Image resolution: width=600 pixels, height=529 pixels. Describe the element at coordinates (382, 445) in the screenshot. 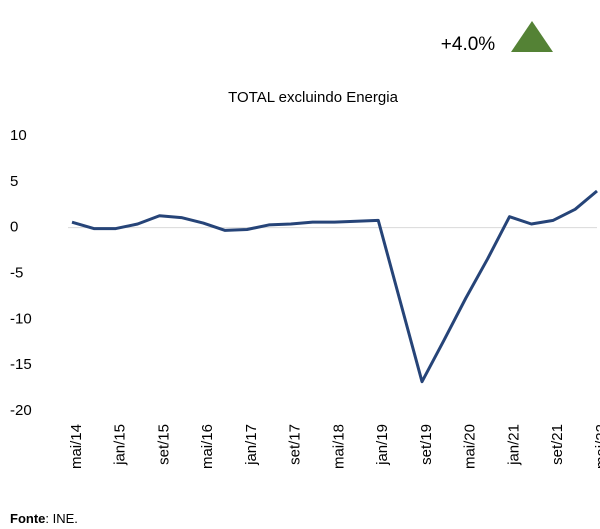

I see `x-tick-label: jan/19` at that location.